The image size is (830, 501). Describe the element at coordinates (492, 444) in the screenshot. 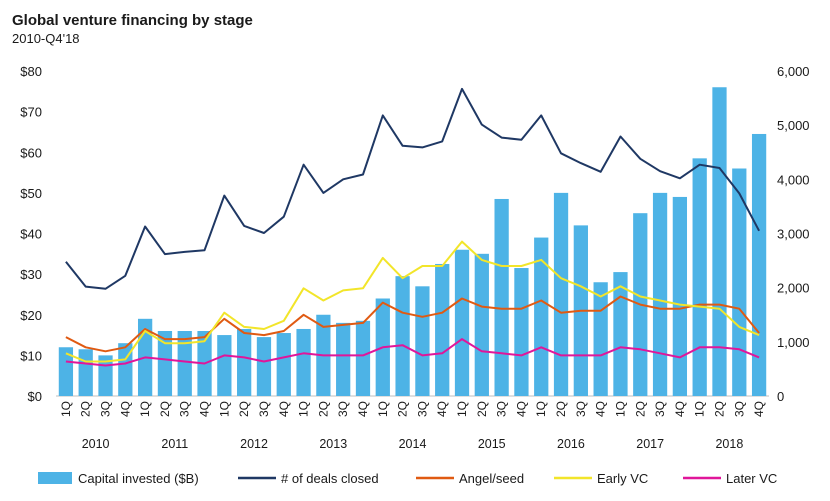

I see `year-label: 2015` at that location.